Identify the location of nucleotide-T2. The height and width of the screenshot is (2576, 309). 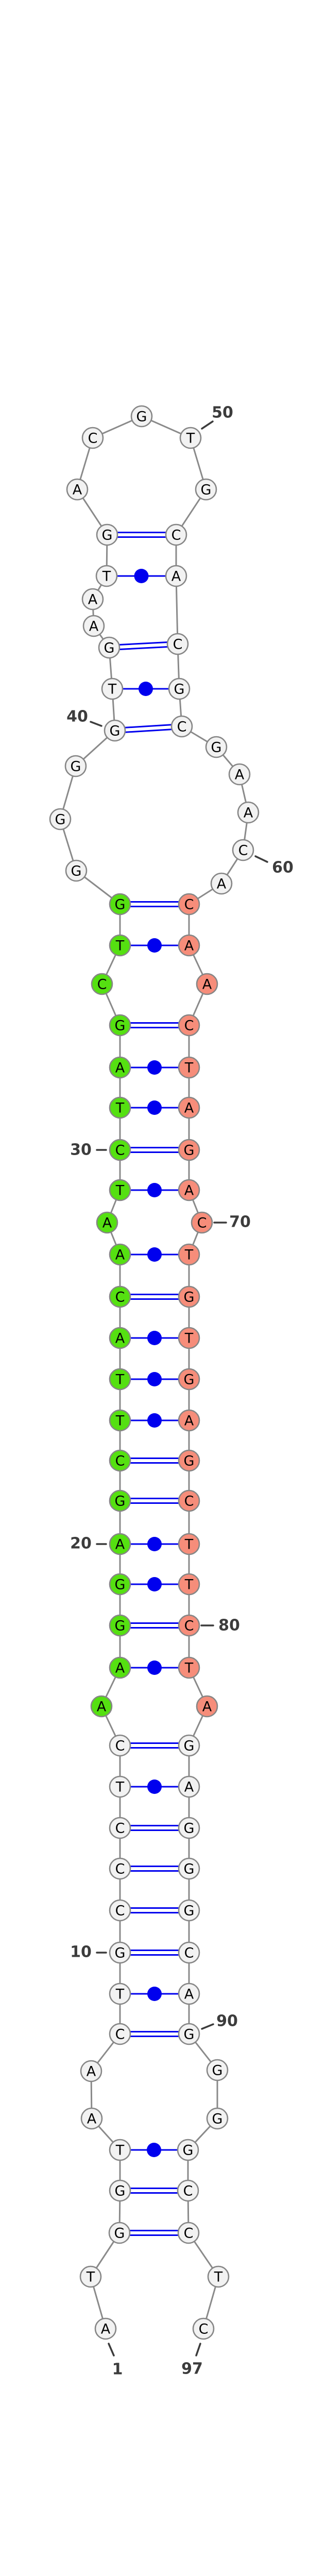
(90, 2276).